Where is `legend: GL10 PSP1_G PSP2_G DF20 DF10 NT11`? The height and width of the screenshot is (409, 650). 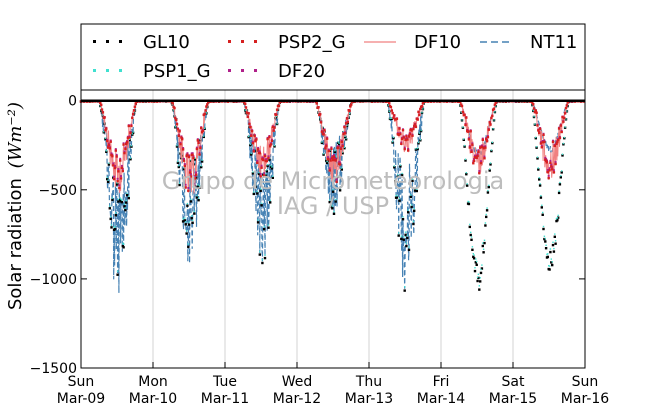 legend: GL10 PSP1_G PSP2_G DF20 DF10 NT11 is located at coordinates (333, 57).